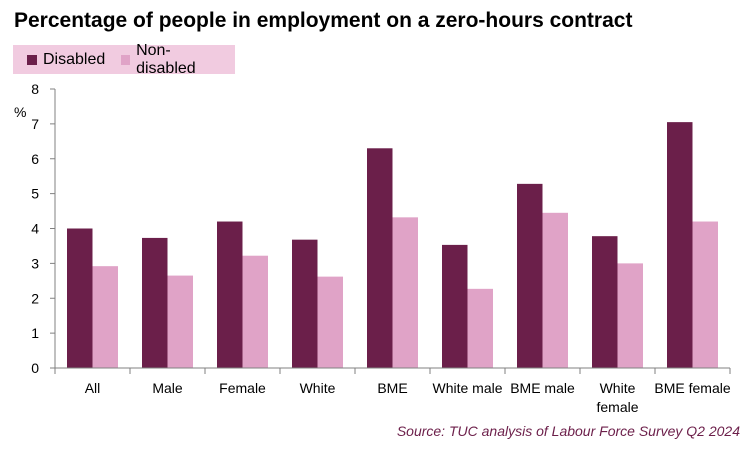 The height and width of the screenshot is (455, 750). What do you see at coordinates (166, 59) in the screenshot?
I see `legend-label-non-disabled: Non-disabled` at bounding box center [166, 59].